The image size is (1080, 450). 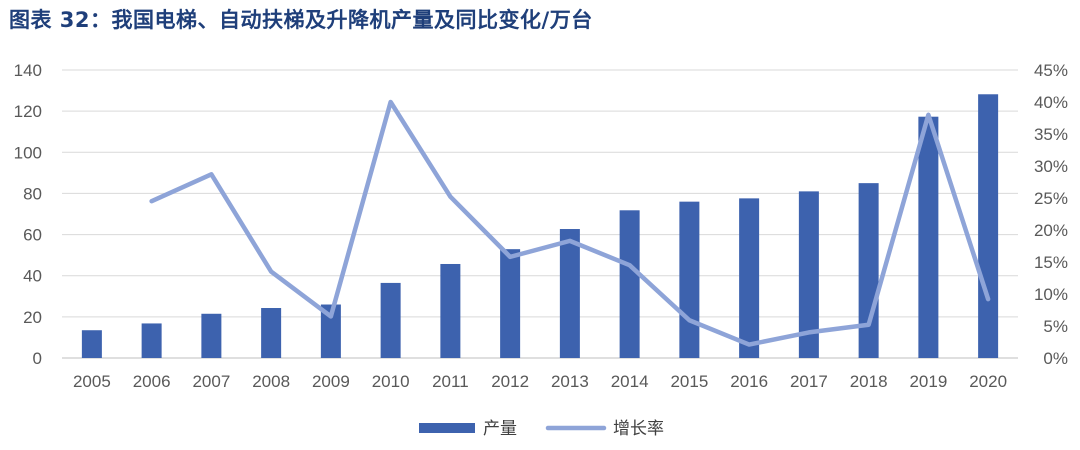 I want to click on x-tick-label: 2017, so click(x=809, y=381).